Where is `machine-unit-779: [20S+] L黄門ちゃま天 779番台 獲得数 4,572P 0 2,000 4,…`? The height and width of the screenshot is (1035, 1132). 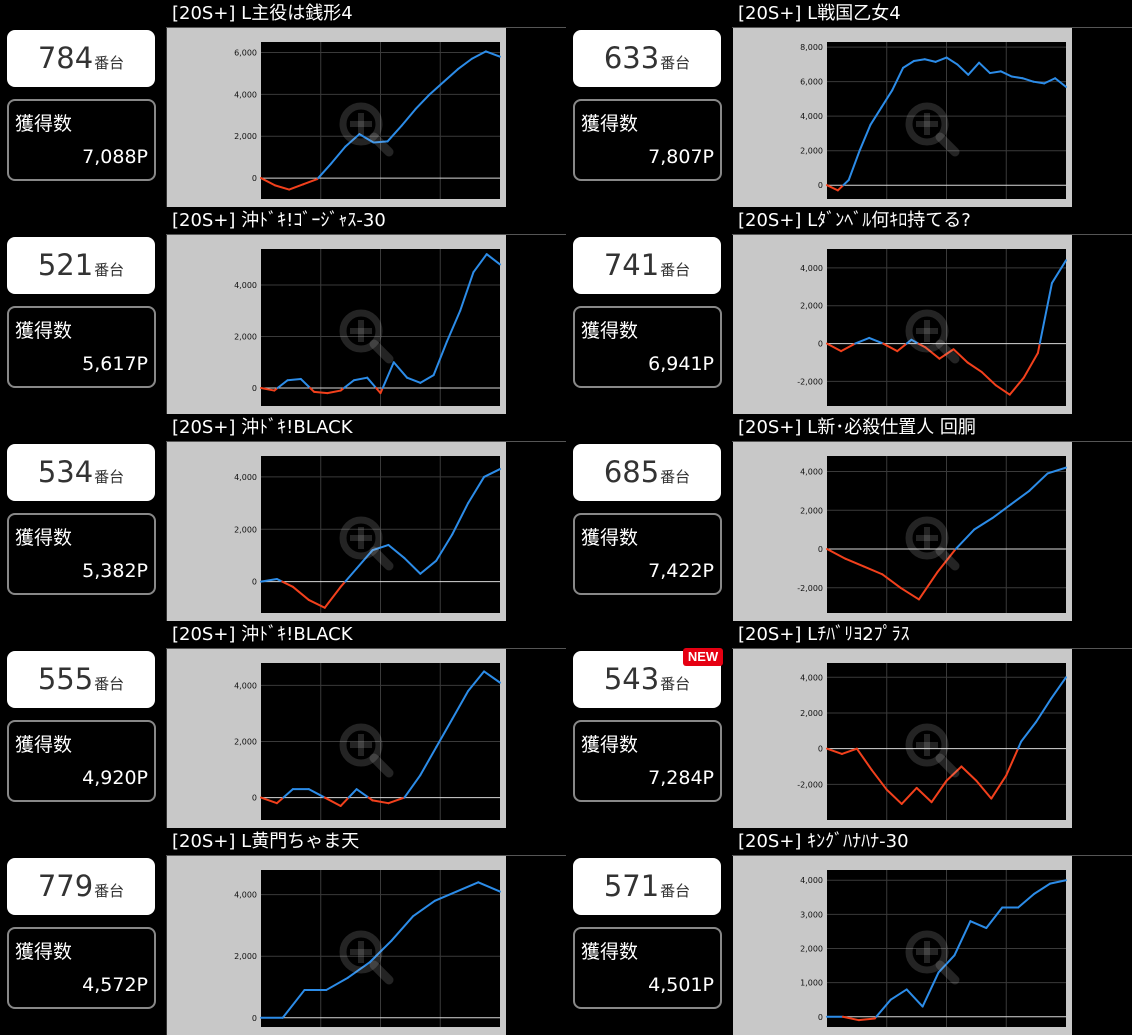 machine-unit-779: [20S+] L黄門ちゃま天 779番台 獲得数 4,572P 0 2,000 4,… is located at coordinates (283, 931).